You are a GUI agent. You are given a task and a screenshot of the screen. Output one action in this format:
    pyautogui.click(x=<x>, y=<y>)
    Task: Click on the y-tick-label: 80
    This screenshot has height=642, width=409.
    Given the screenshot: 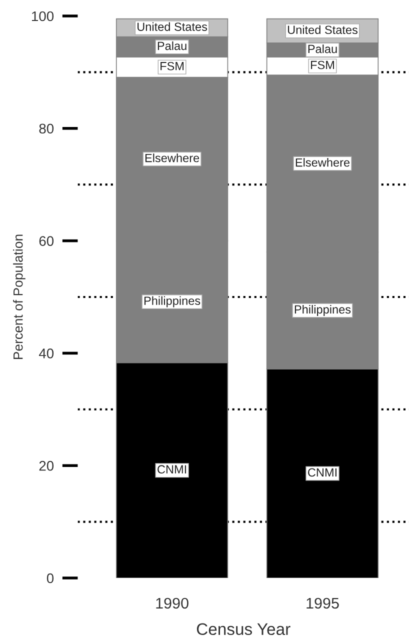 What is the action you would take?
    pyautogui.click(x=46, y=129)
    